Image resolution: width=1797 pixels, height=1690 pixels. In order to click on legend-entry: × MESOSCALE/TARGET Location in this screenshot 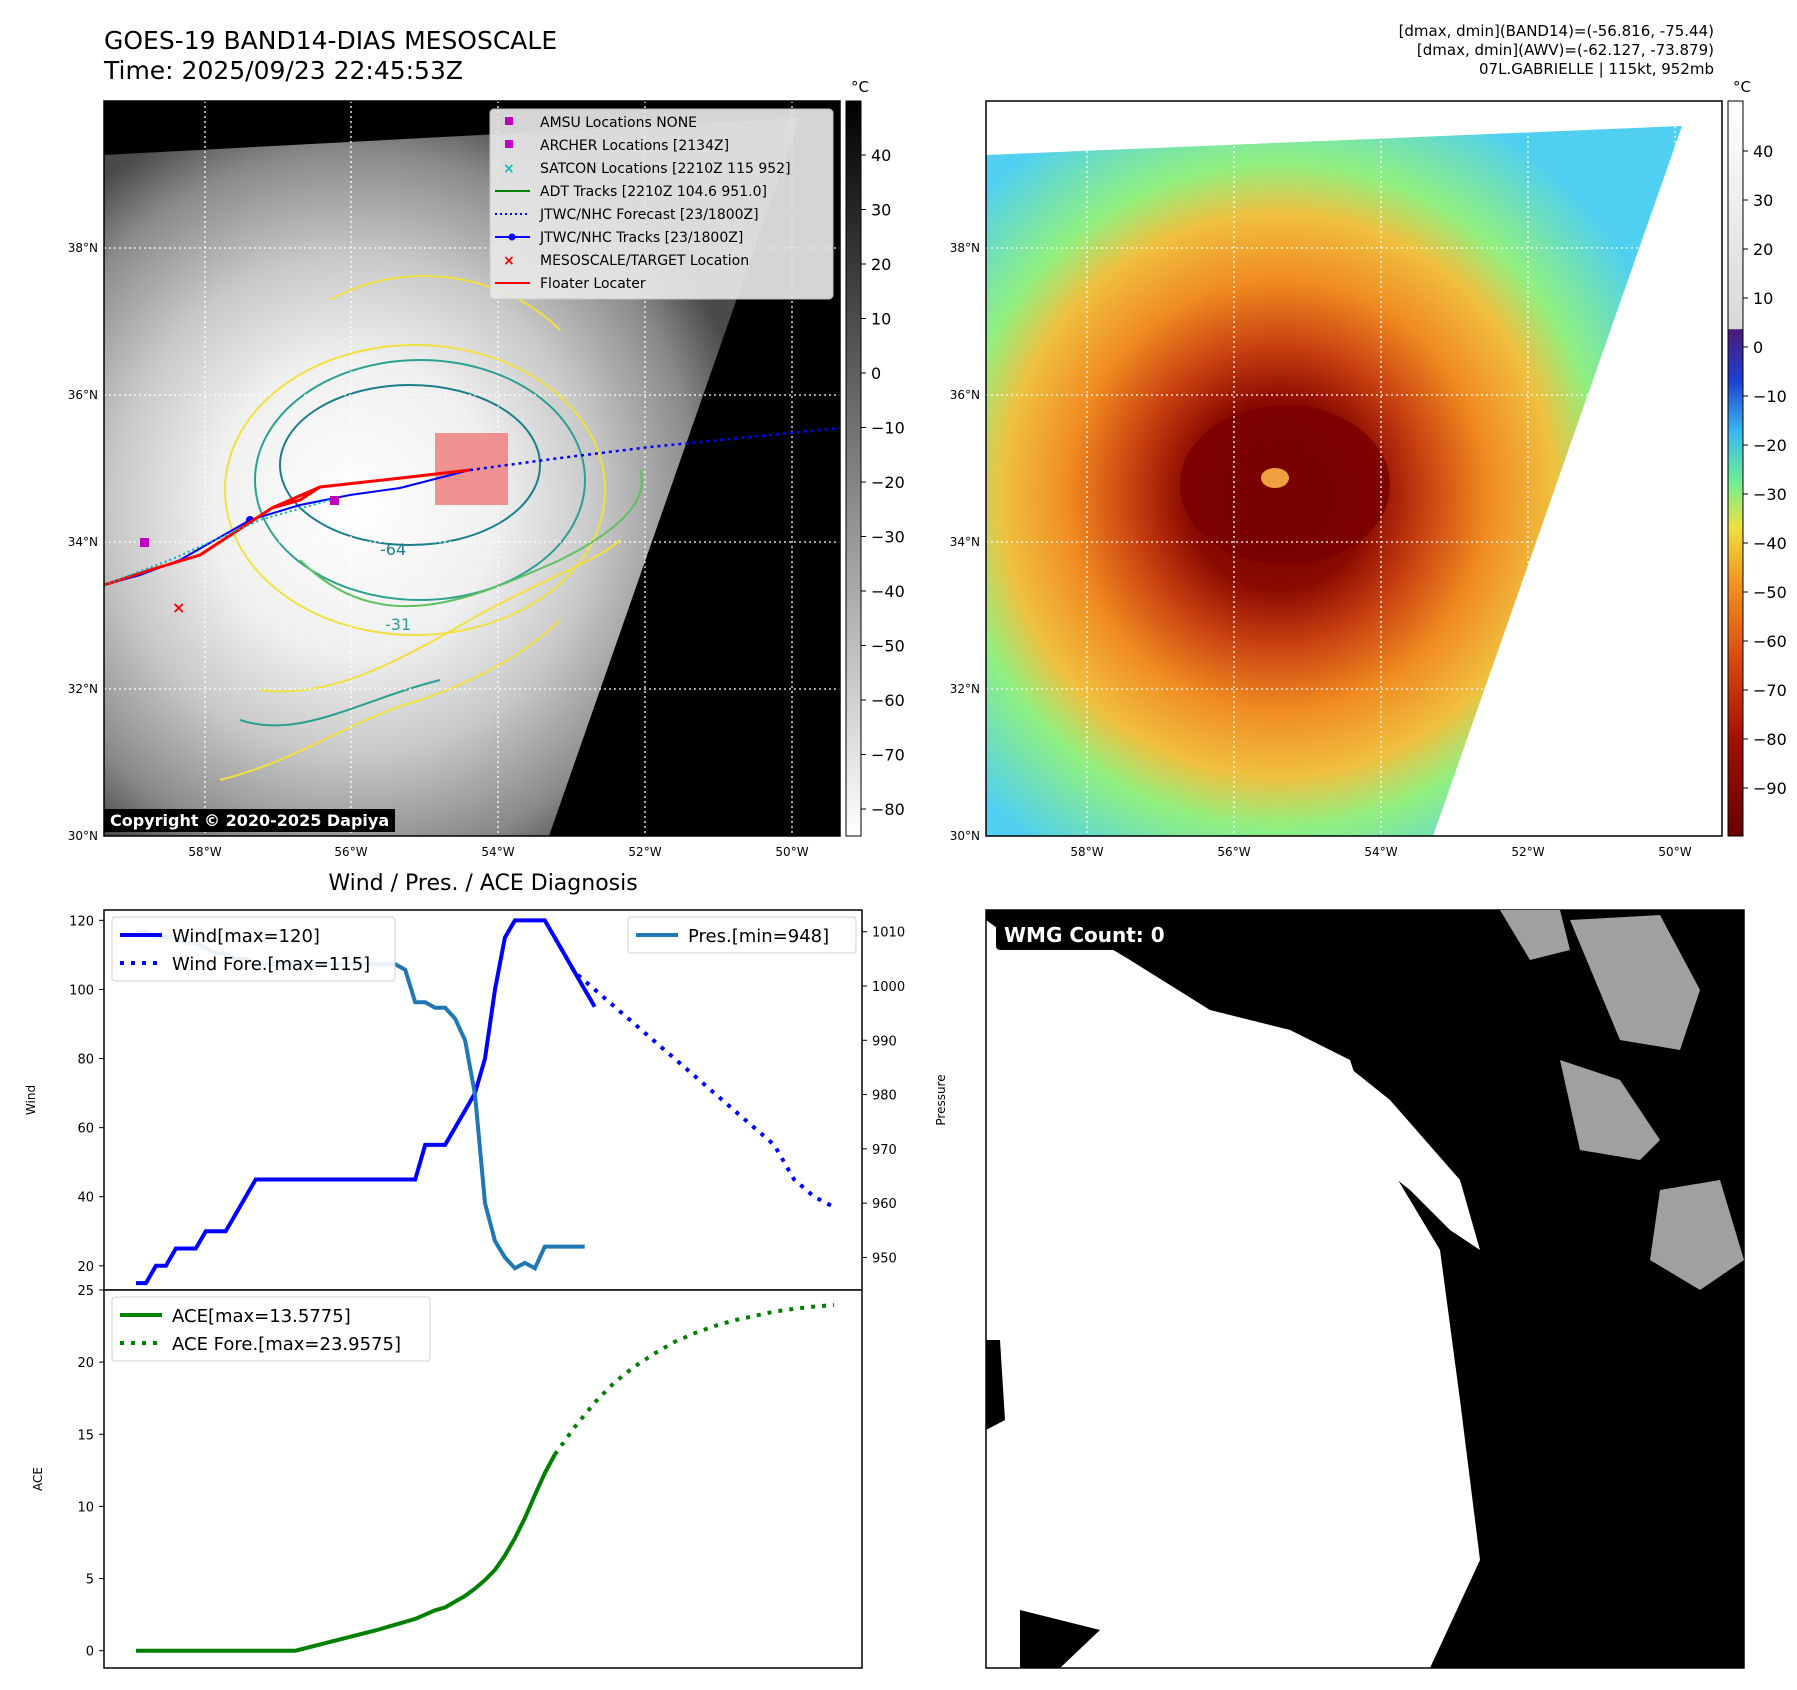, I will do `click(626, 261)`.